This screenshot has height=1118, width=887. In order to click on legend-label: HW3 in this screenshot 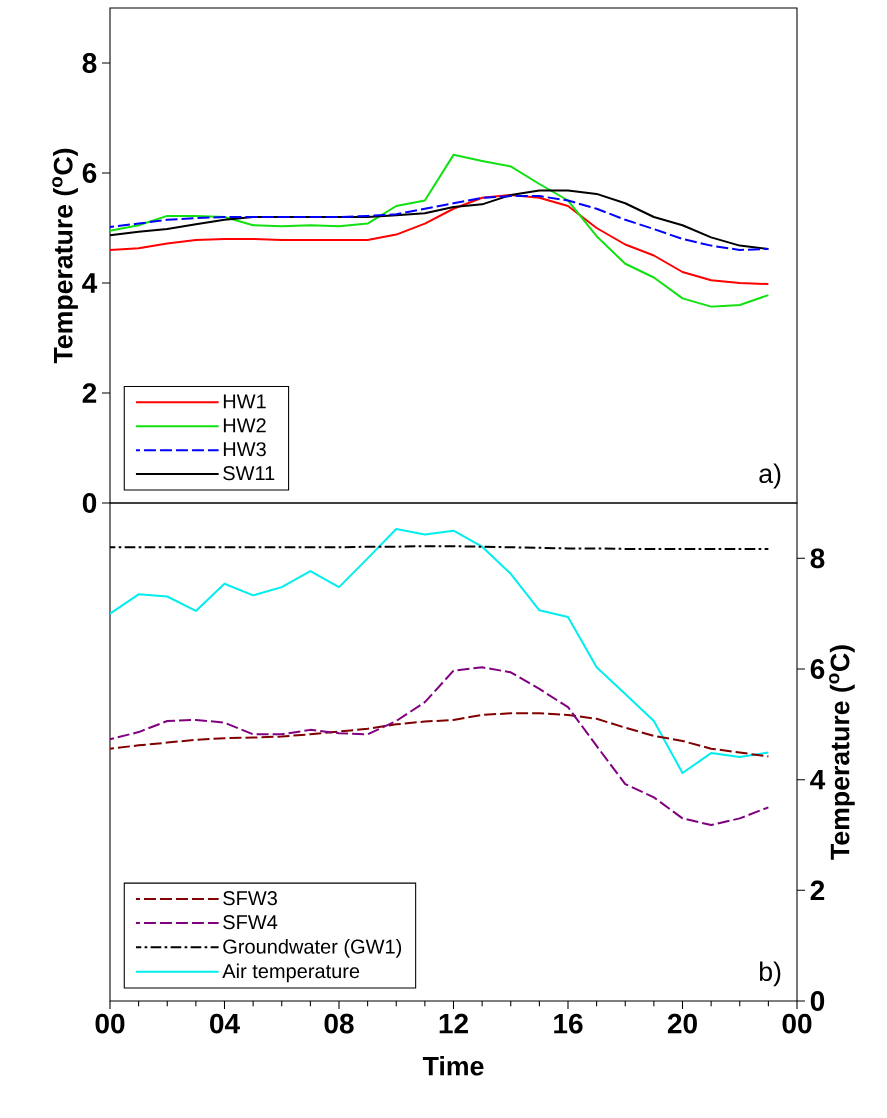, I will do `click(244, 449)`.